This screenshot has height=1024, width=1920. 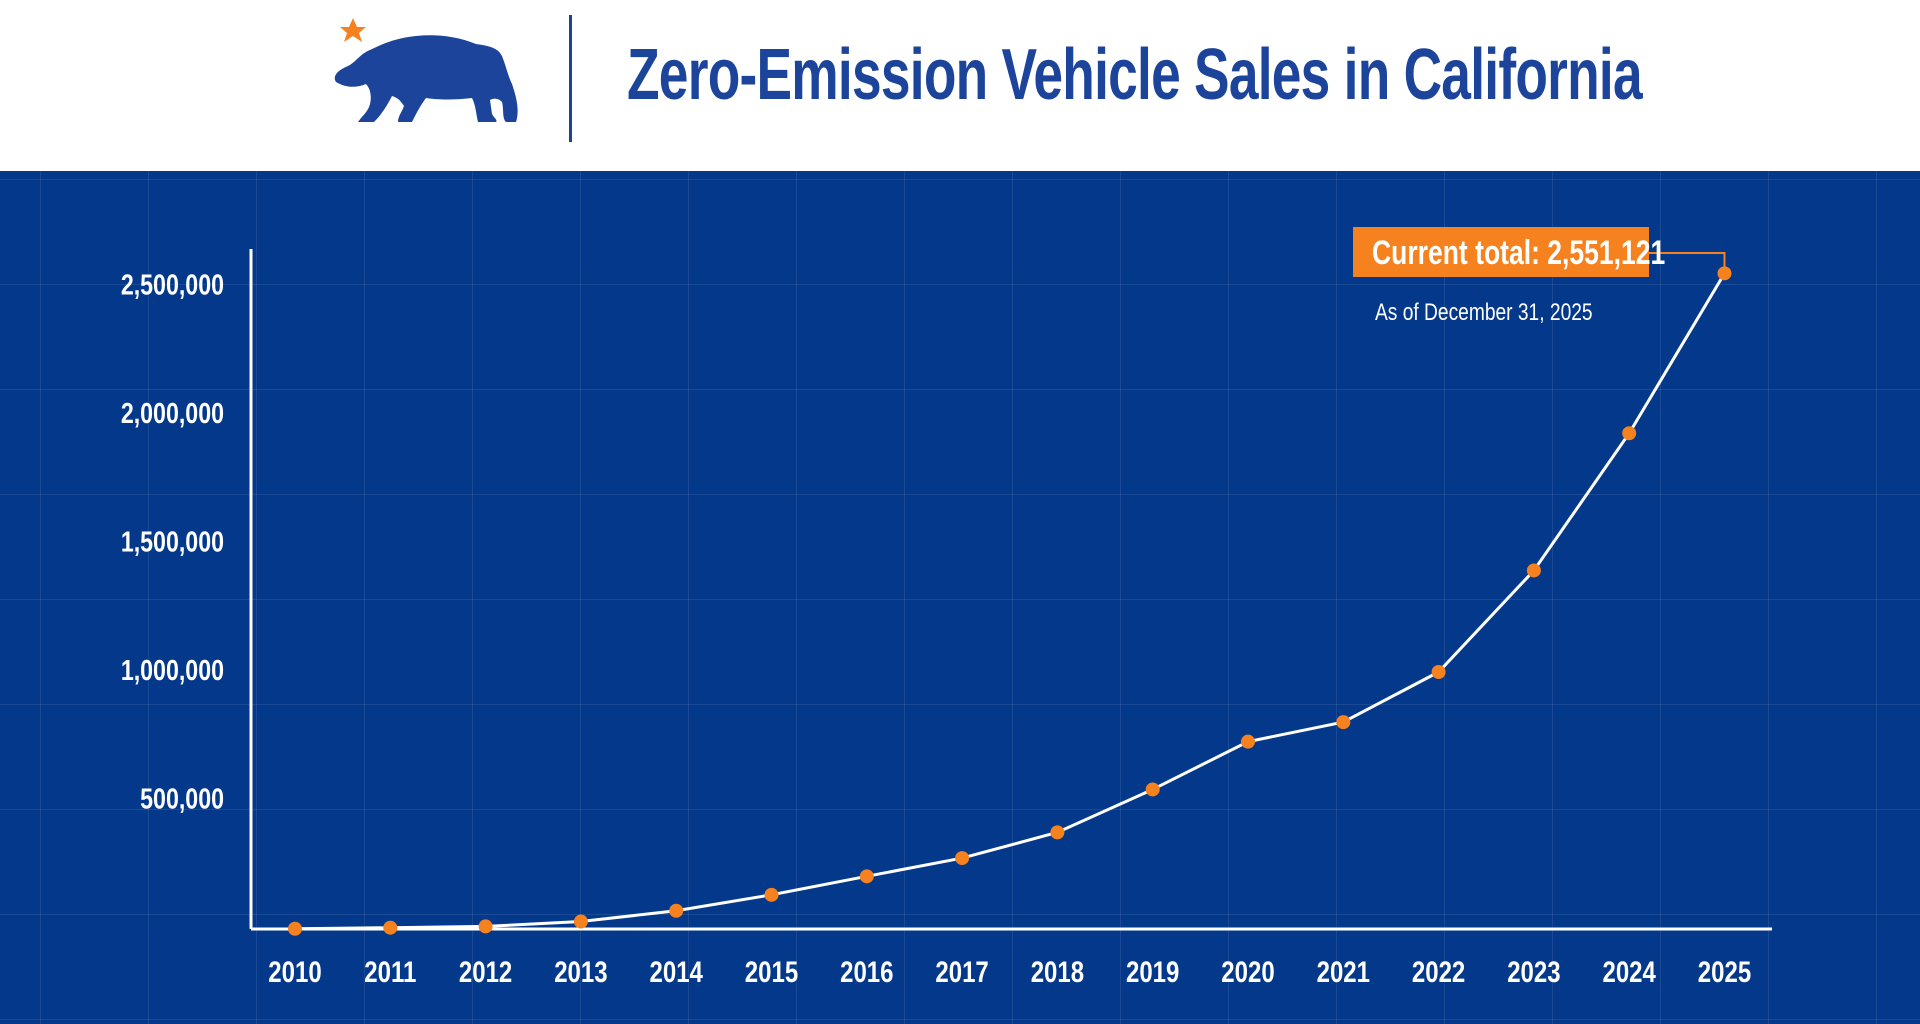 I want to click on y-tick-label: 500,000, so click(x=182, y=798).